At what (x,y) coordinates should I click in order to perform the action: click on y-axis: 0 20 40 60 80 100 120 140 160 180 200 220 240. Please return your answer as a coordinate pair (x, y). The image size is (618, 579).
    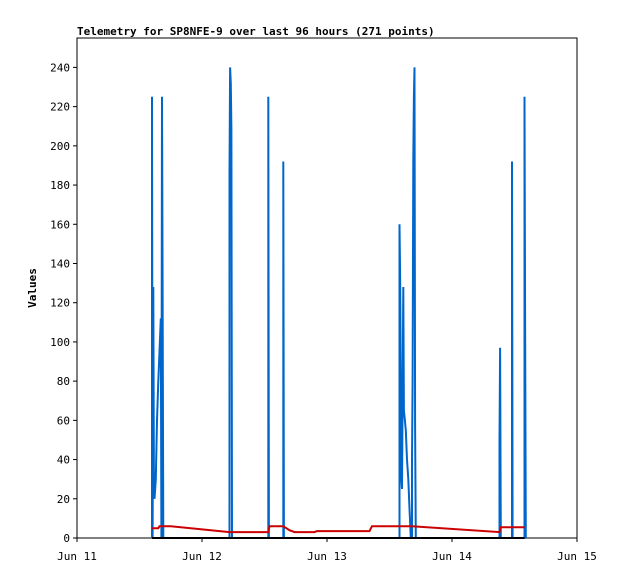
    Looking at the image, I should click on (63, 303).